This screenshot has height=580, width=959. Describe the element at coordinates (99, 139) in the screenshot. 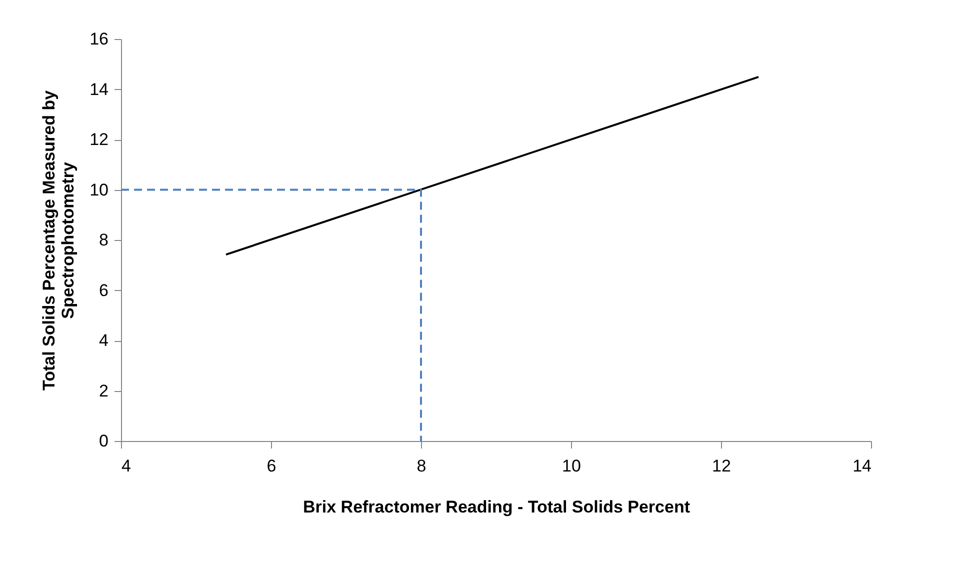

I see `y-tick-label: 12` at that location.